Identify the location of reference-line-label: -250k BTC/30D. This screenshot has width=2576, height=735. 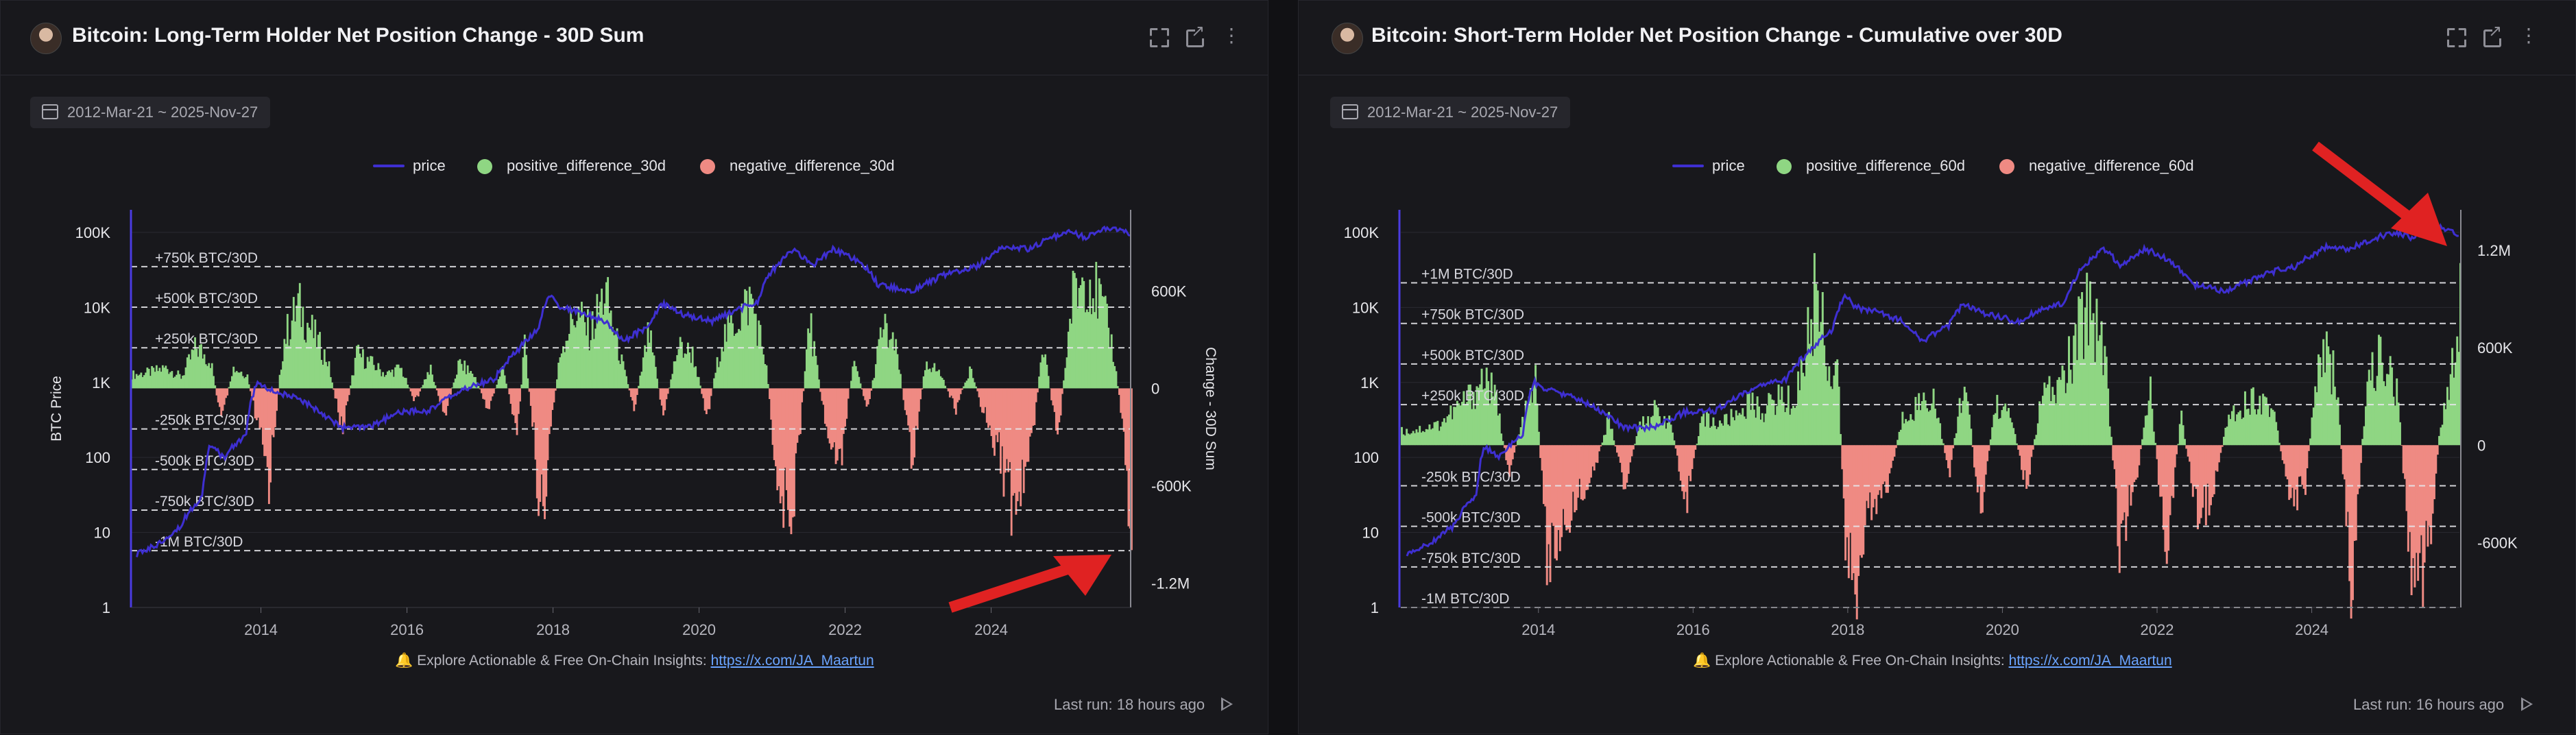
(205, 421).